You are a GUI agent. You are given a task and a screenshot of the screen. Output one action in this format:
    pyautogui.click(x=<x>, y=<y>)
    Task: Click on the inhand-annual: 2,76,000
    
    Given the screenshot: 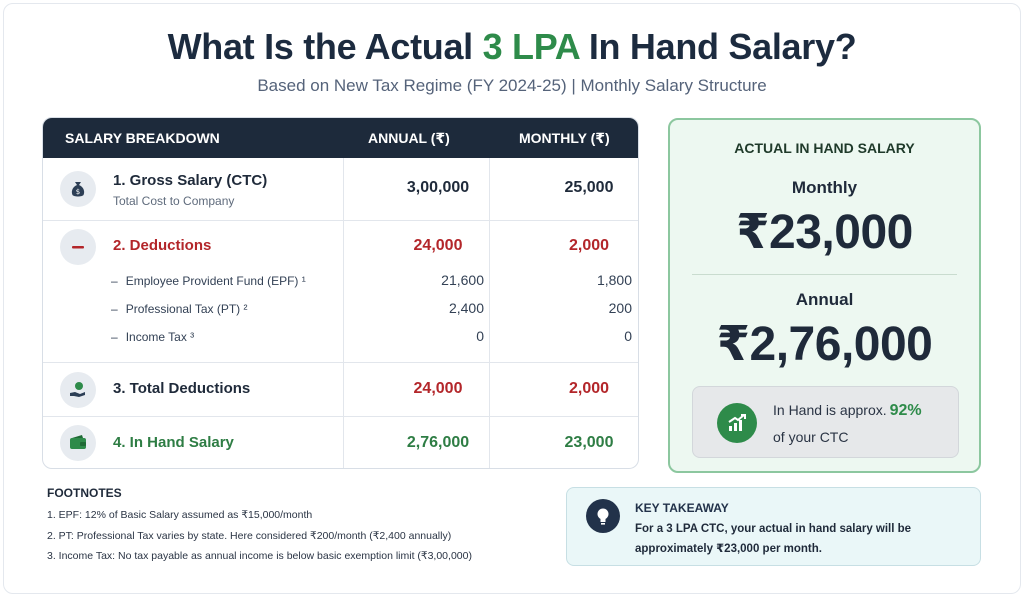 What is the action you would take?
    pyautogui.click(x=438, y=442)
    